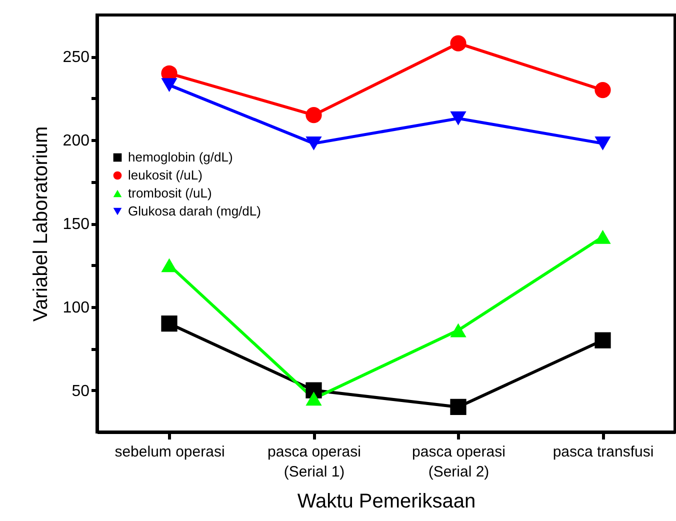 The width and height of the screenshot is (676, 521). I want to click on x-tick-label: pasca operasi (Serial 2), so click(459, 462).